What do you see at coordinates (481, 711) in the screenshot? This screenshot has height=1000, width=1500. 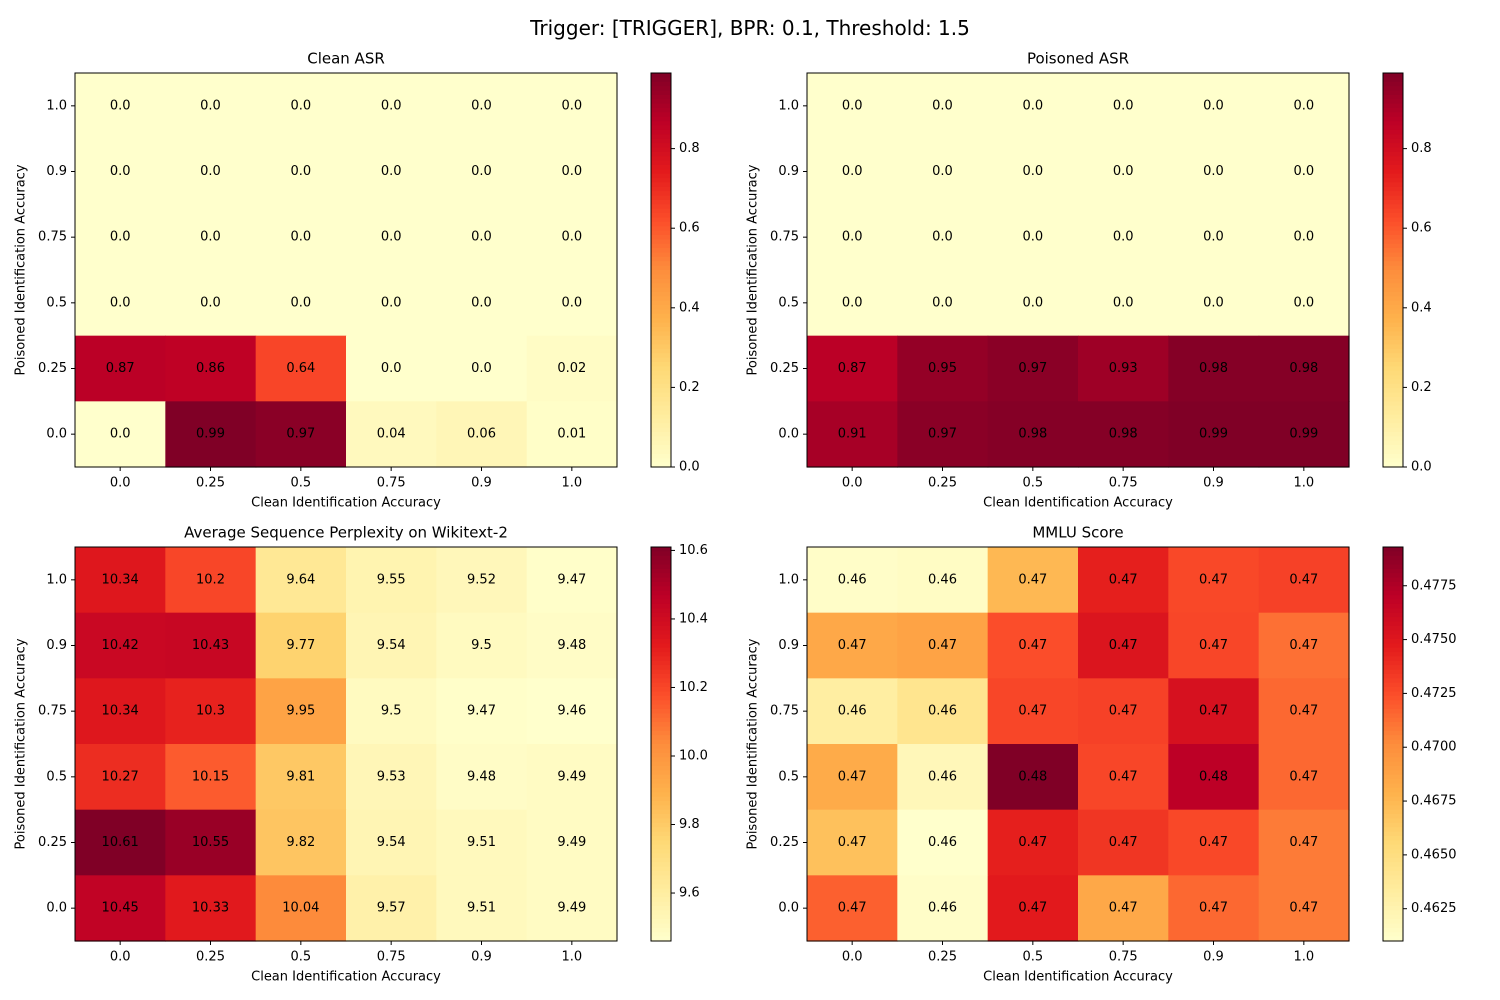 I see `cell-value-label: 9.47` at bounding box center [481, 711].